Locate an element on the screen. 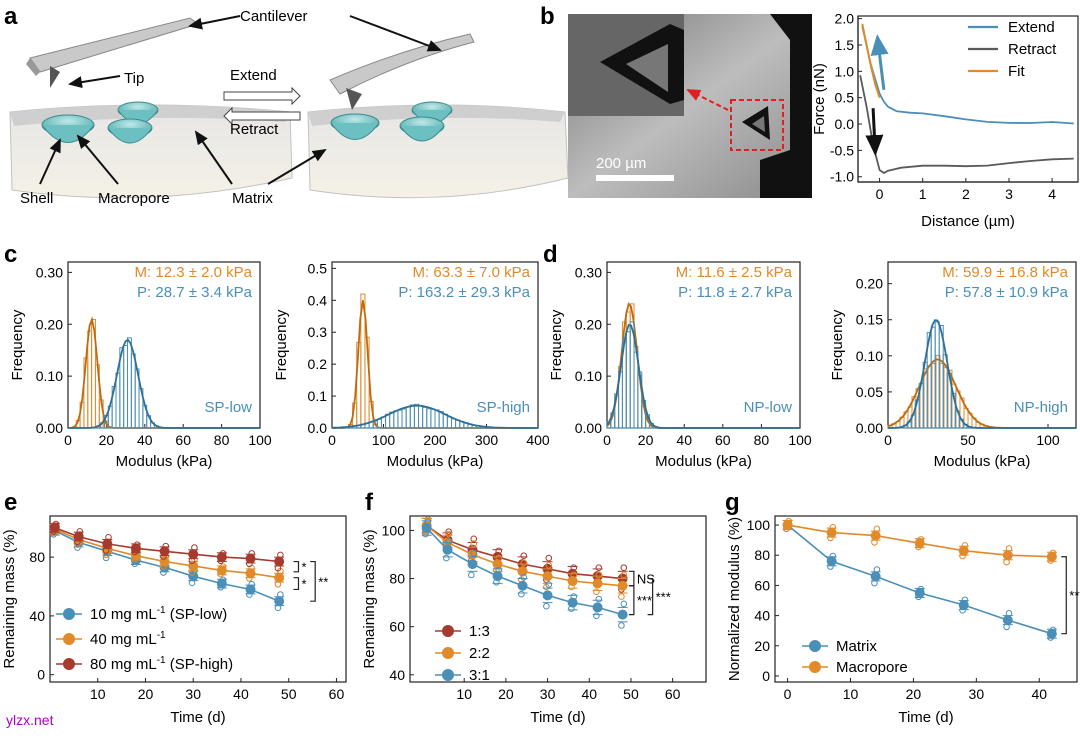 Image resolution: width=1080 pixels, height=739 pixels. label-retract: Retract is located at coordinates (254, 129).